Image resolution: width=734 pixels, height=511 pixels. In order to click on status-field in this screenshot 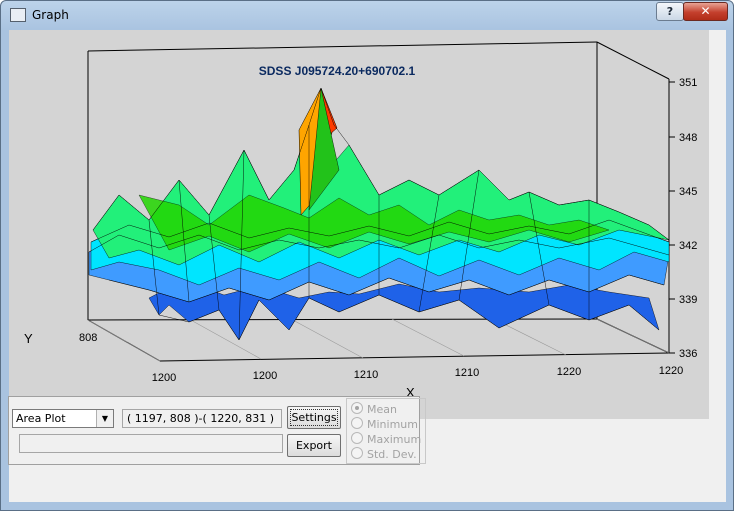, I will do `click(151, 443)`.